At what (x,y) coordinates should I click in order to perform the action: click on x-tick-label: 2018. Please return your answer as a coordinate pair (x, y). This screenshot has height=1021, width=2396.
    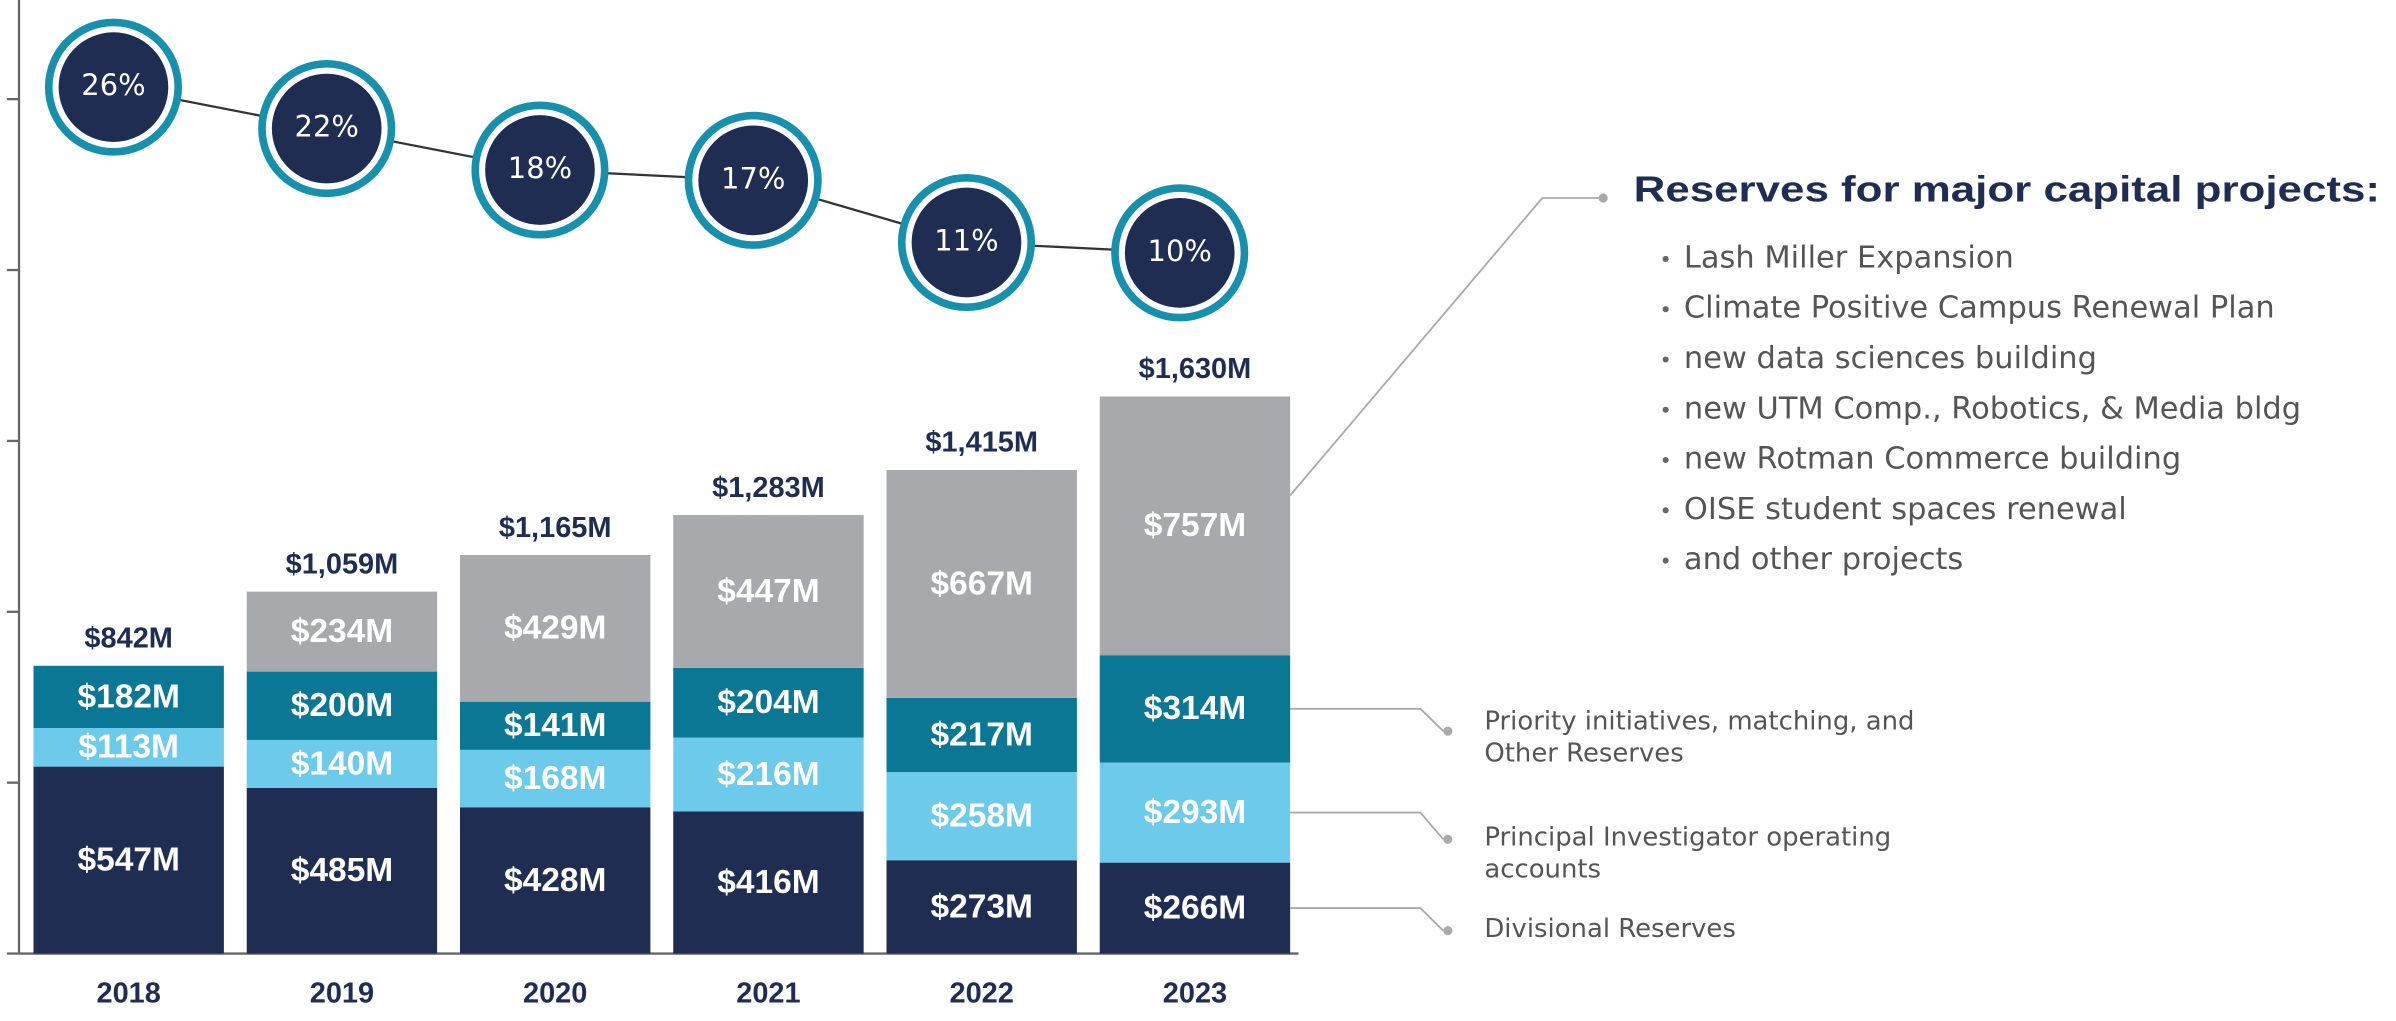
    Looking at the image, I should click on (128, 993).